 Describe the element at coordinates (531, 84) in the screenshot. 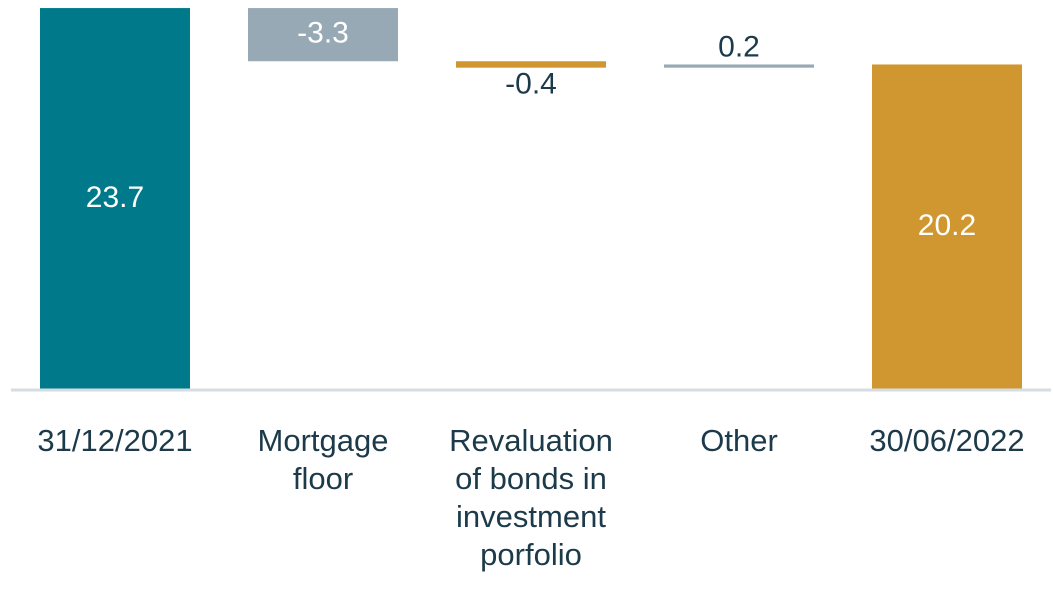

I see `value-label: -0.4` at that location.